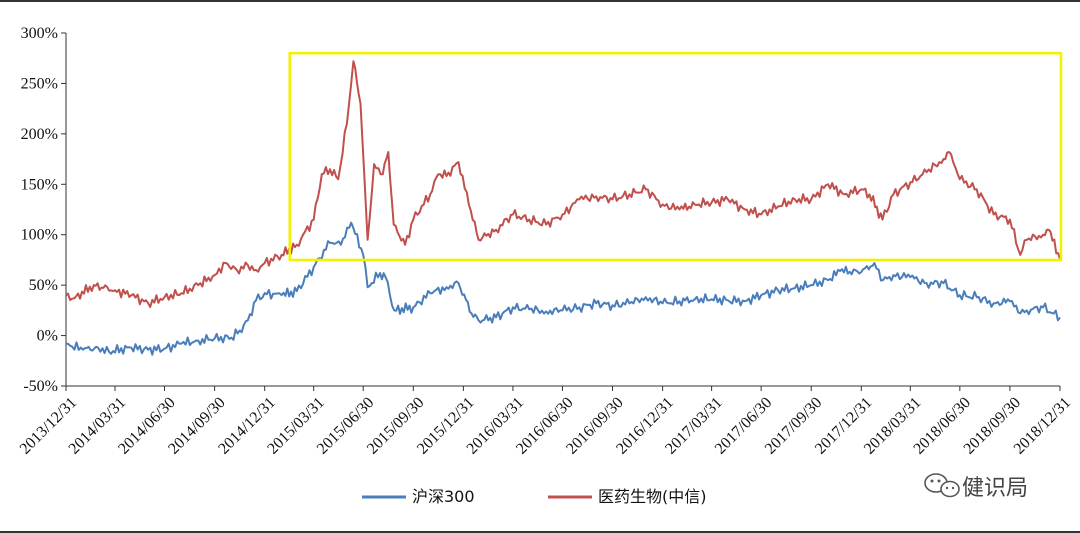  What do you see at coordinates (39, 134) in the screenshot?
I see `y-tick-label: 200%` at bounding box center [39, 134].